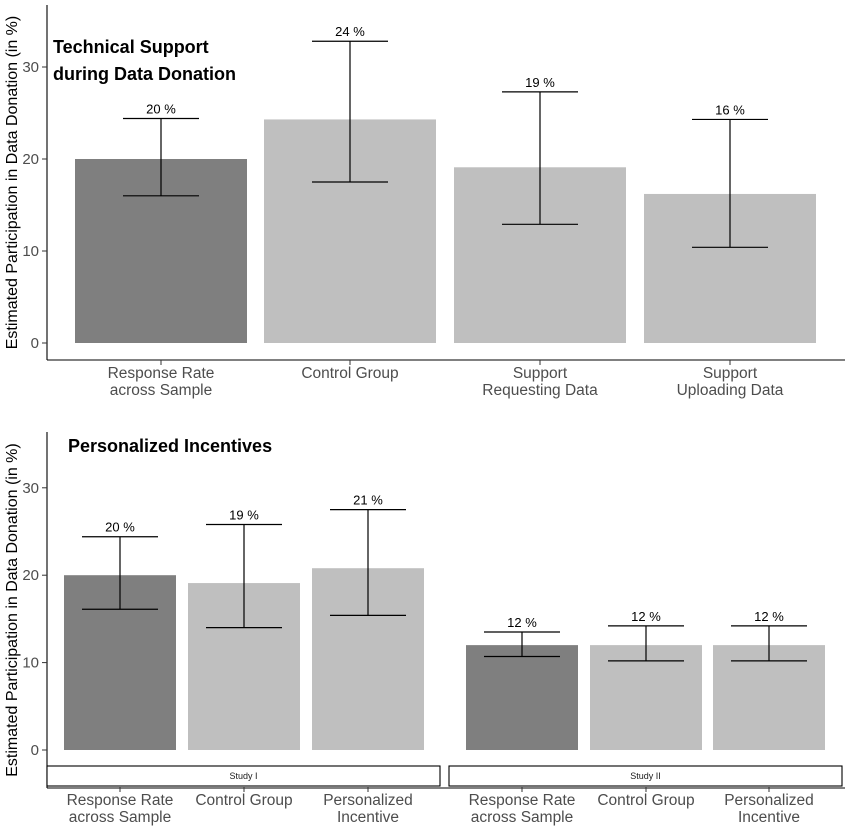 The height and width of the screenshot is (836, 848). I want to click on panel-title: during Data Donation, so click(144, 74).